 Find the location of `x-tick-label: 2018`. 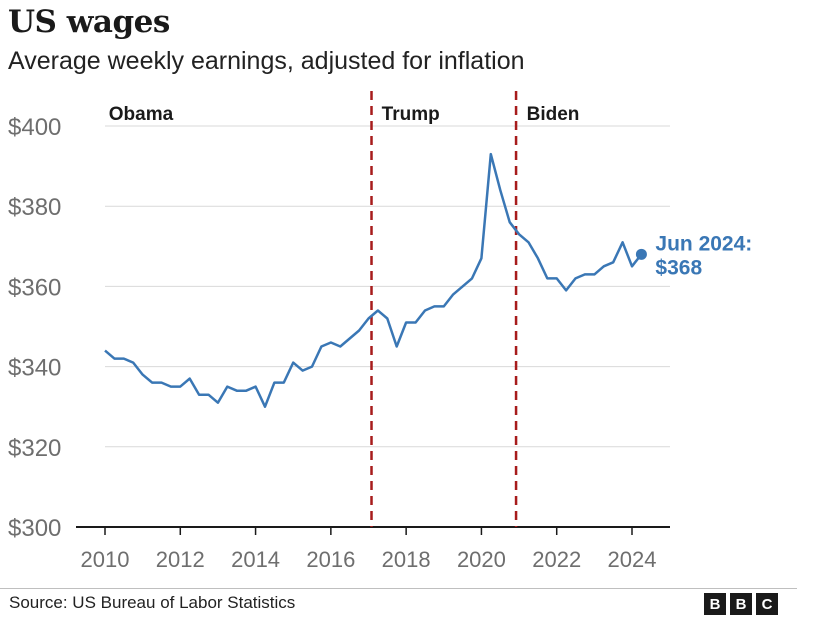

x-tick-label: 2018 is located at coordinates (406, 559).